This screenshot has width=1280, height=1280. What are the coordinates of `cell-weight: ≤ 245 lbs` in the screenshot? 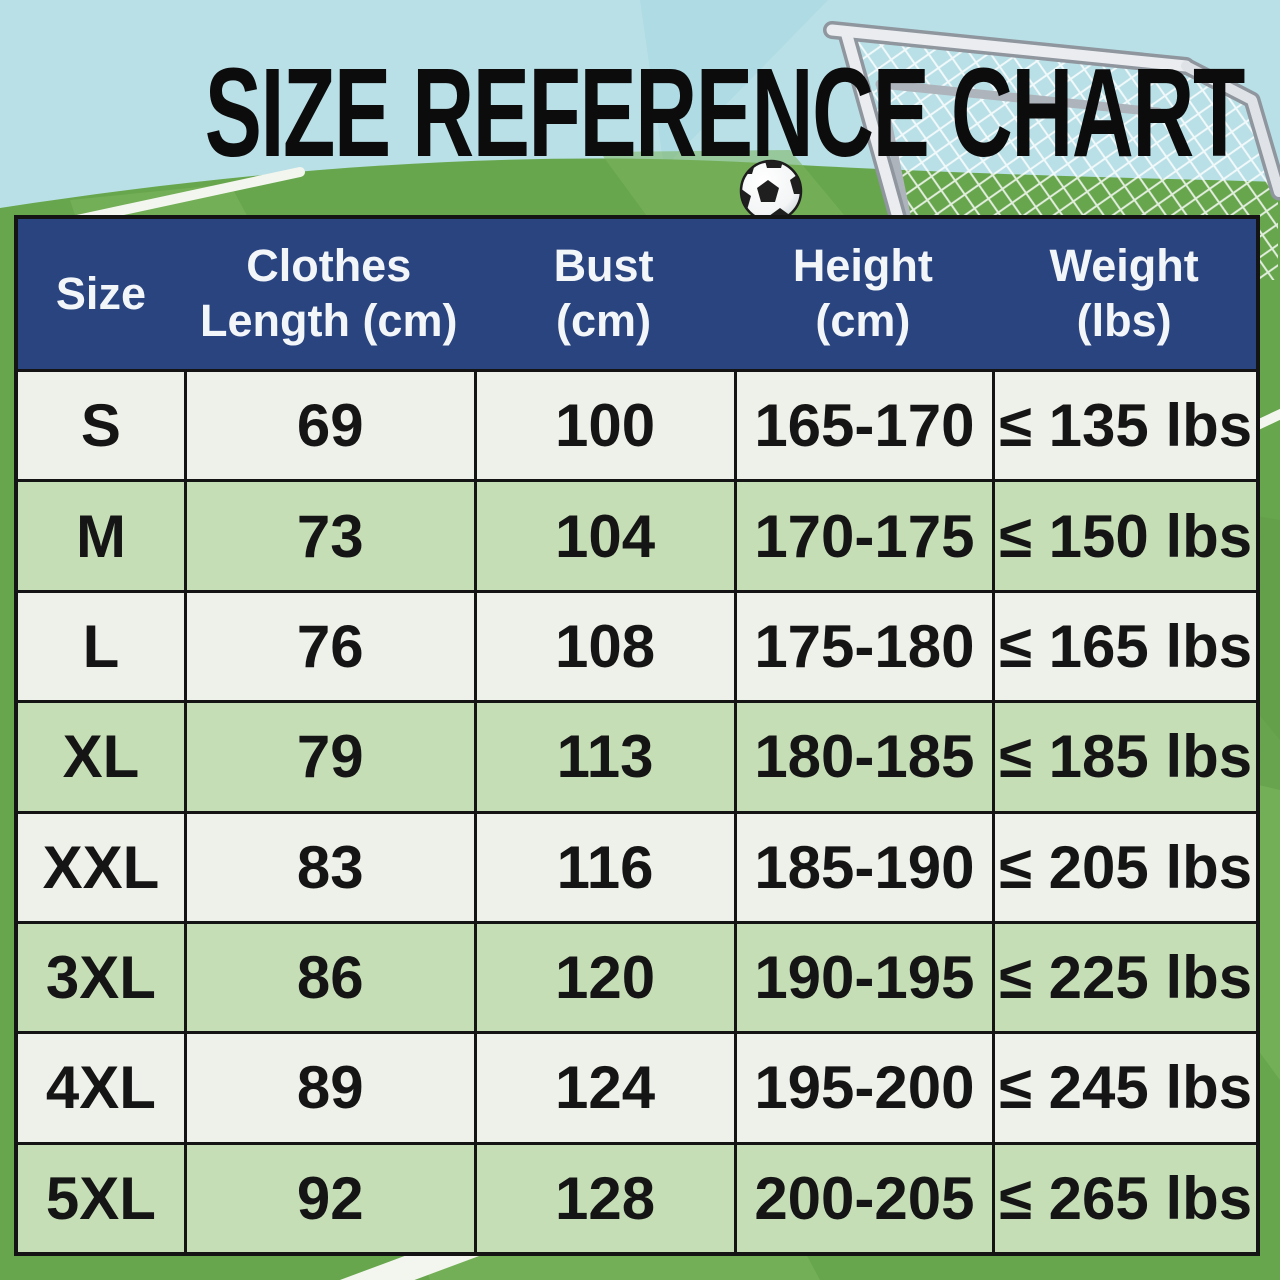 It's located at (1124, 1088).